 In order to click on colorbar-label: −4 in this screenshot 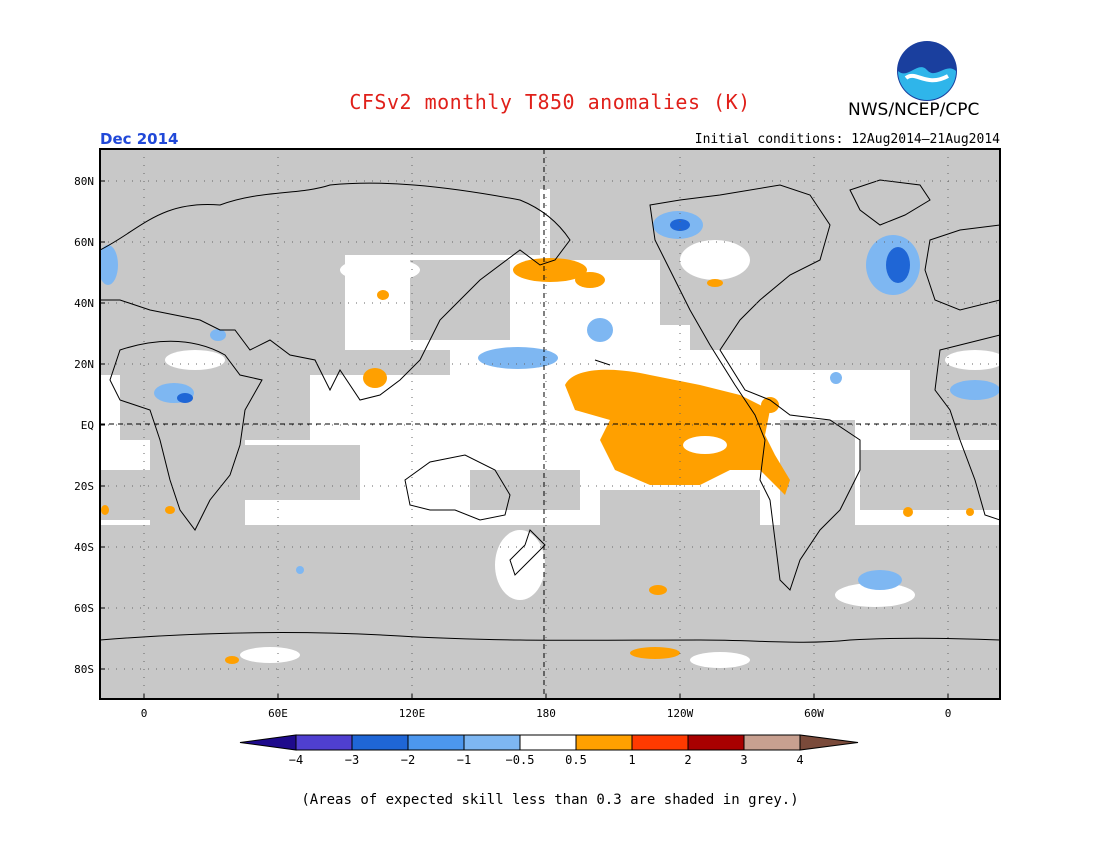, I will do `click(296, 760)`.